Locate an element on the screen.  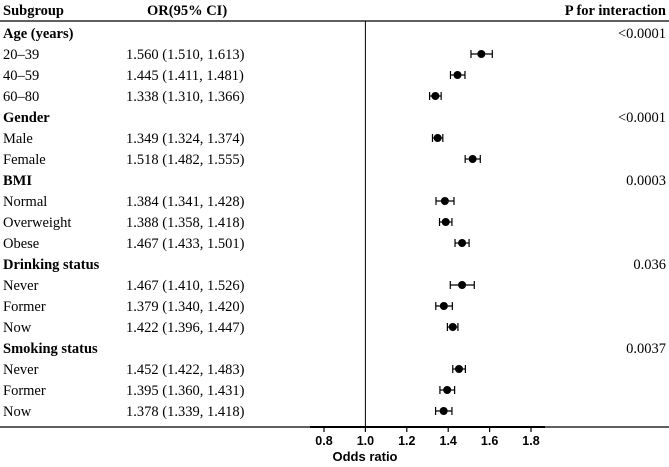
group-label: BMI is located at coordinates (17, 181).